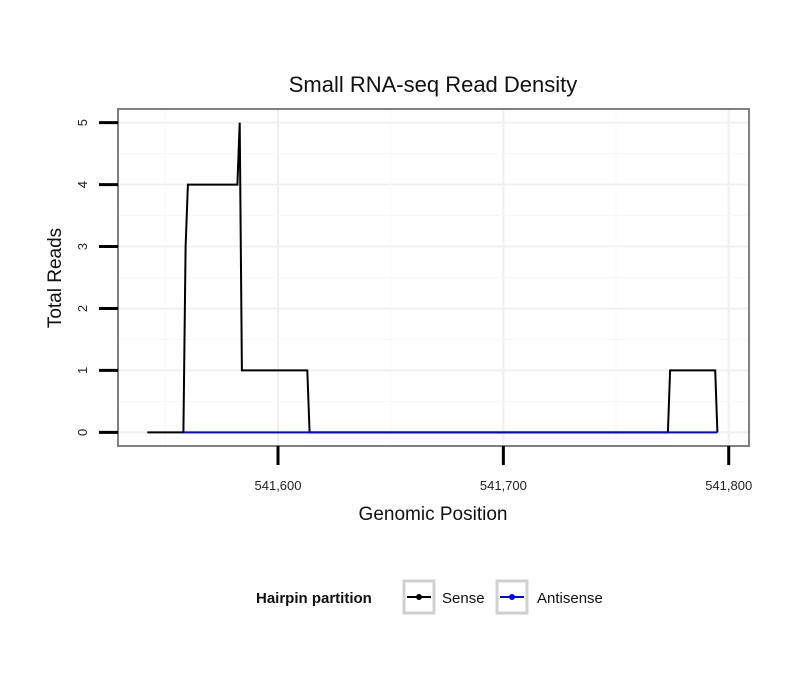  I want to click on legend-key-sense, so click(419, 597).